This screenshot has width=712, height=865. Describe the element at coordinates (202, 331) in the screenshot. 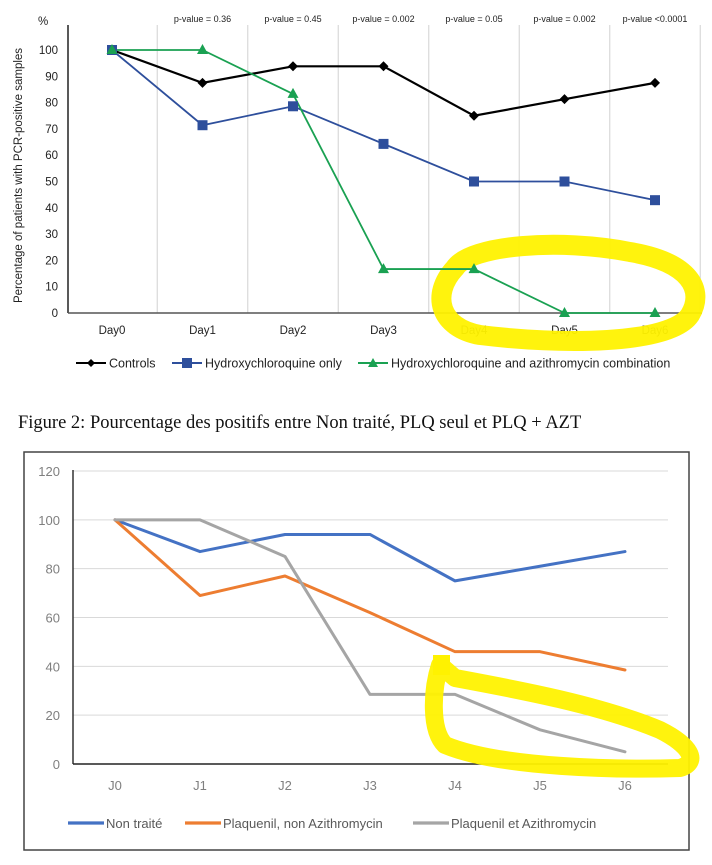

I see `top-x-tick-label: Day1` at that location.